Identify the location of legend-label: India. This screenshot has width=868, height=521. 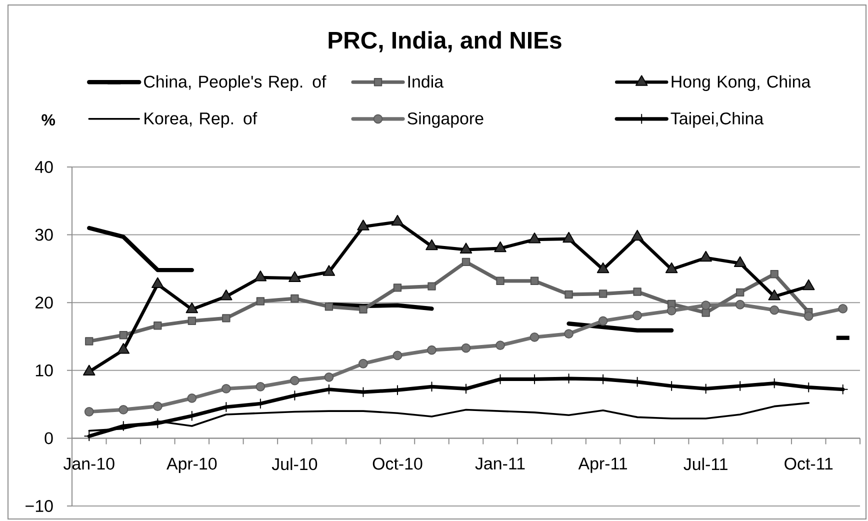
(426, 81).